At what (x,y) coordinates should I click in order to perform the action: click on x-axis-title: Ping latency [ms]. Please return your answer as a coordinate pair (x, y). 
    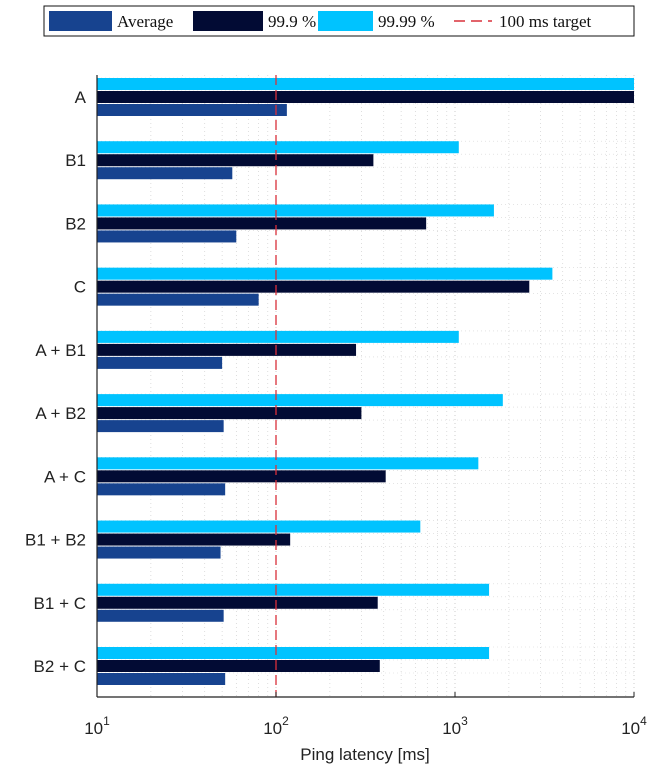
    Looking at the image, I should click on (364, 754).